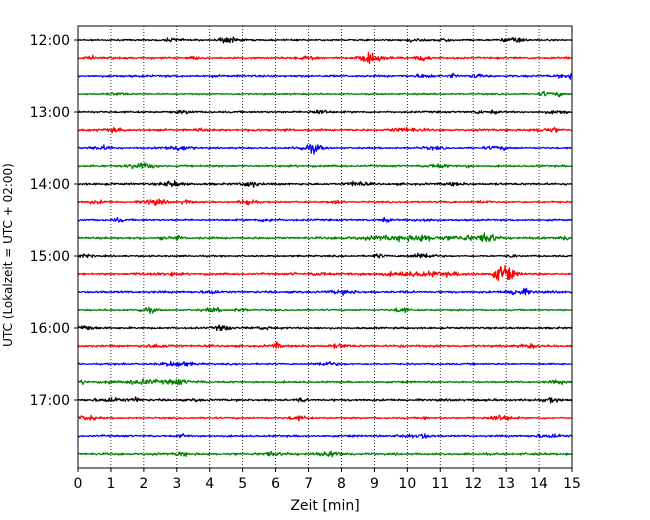  Describe the element at coordinates (8, 255) in the screenshot. I see `y-axis-label: UTC (Lokalzeit = UTC + 02:00)` at that location.